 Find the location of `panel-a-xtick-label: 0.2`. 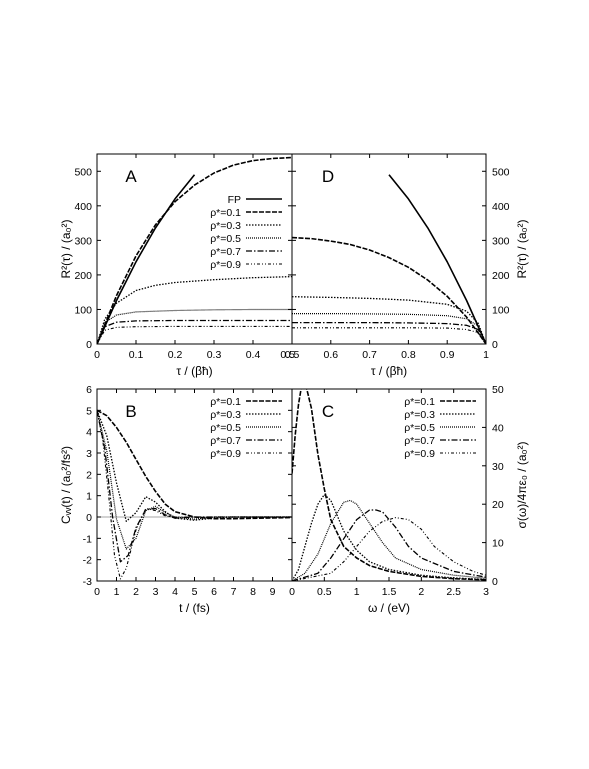

panel-a-xtick-label: 0.2 is located at coordinates (175, 355).